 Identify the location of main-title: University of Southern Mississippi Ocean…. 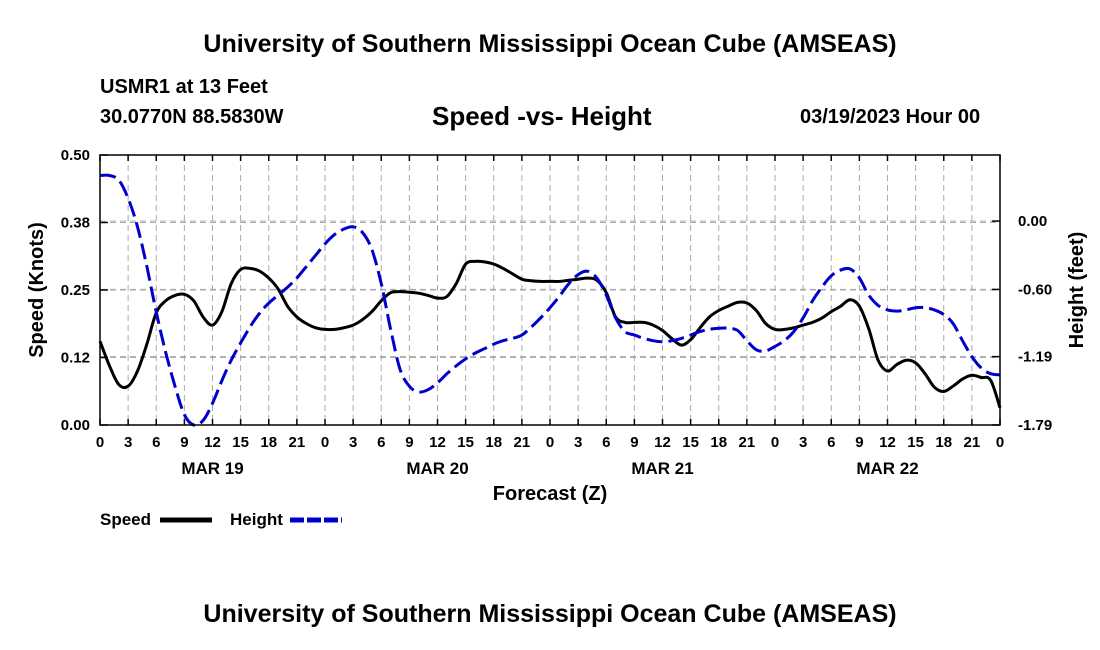
(550, 44).